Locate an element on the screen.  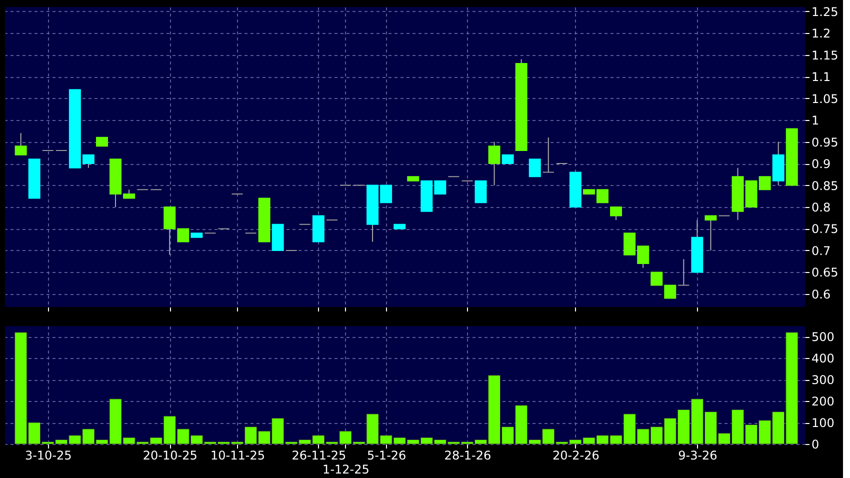
x-tick-label: 10-11-25 is located at coordinates (237, 455).